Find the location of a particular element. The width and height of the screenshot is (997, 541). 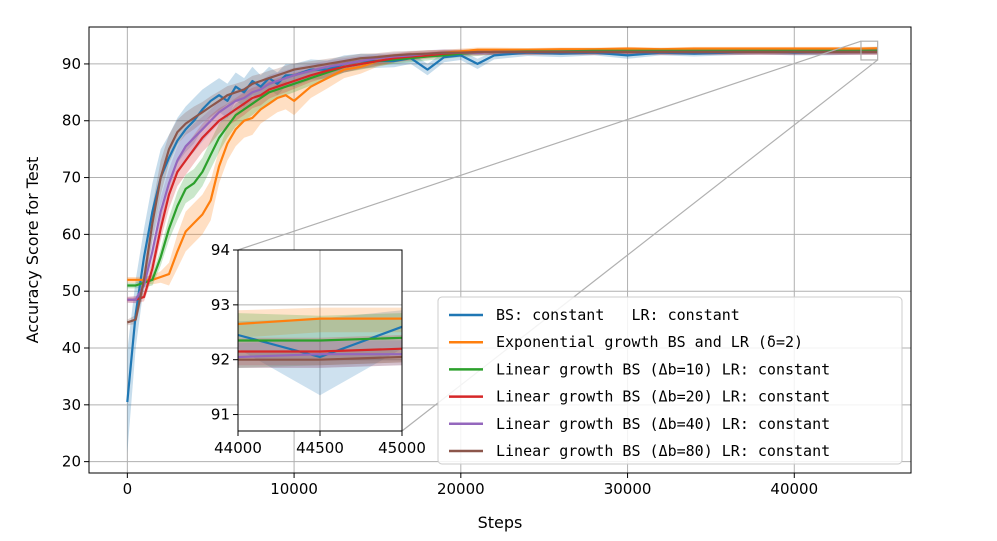

legend-label-2: Exponential growth BS and LR (δ=2) is located at coordinates (649, 342).